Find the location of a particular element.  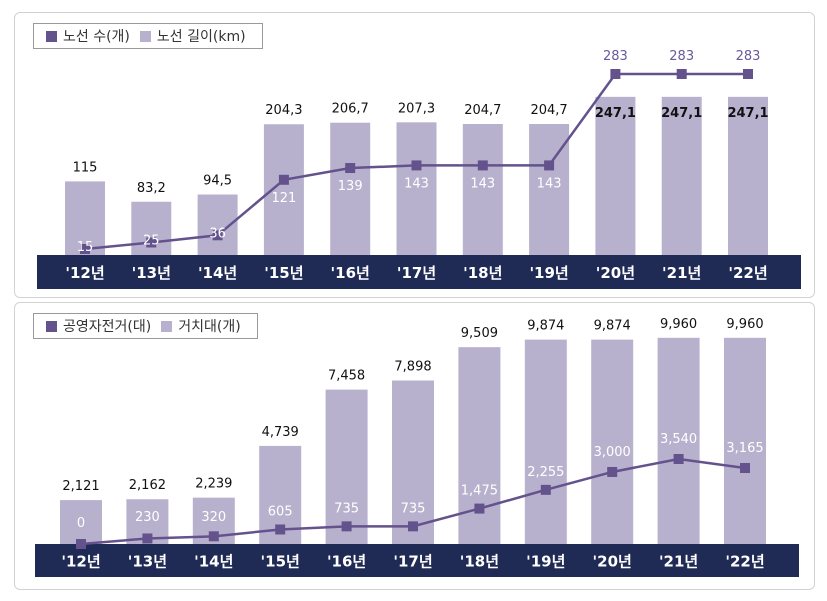

x-tick-label: '12년 is located at coordinates (80, 562).